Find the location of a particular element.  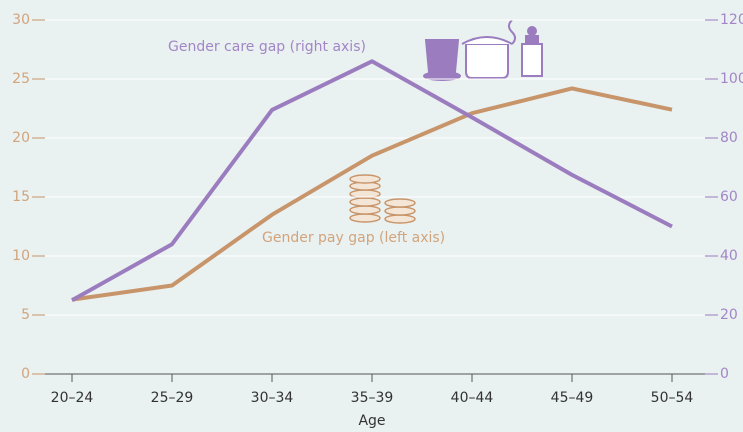

y2-tick-label: 0 is located at coordinates (724, 374).